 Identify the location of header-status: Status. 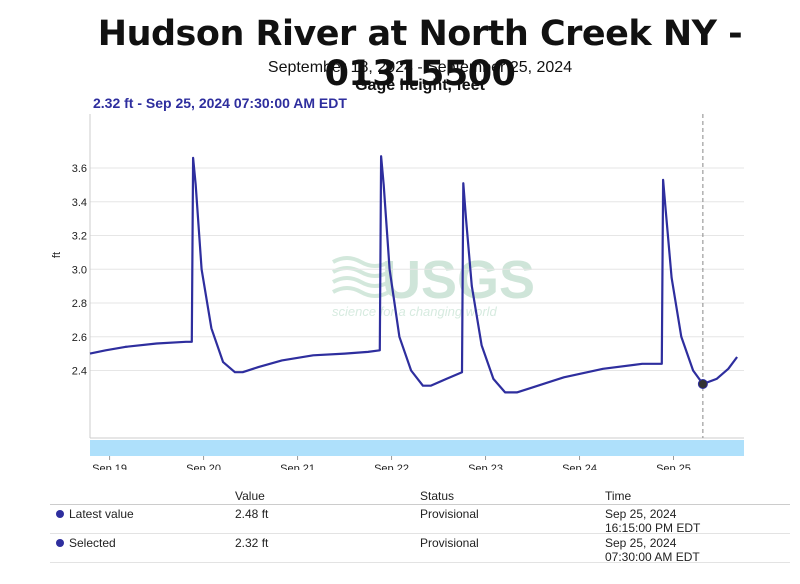
(437, 496).